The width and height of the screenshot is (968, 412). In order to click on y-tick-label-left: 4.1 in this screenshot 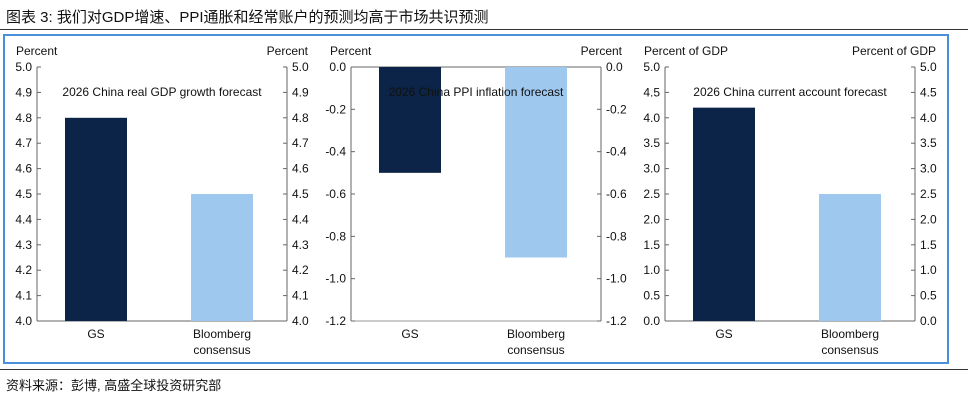, I will do `click(23, 296)`.